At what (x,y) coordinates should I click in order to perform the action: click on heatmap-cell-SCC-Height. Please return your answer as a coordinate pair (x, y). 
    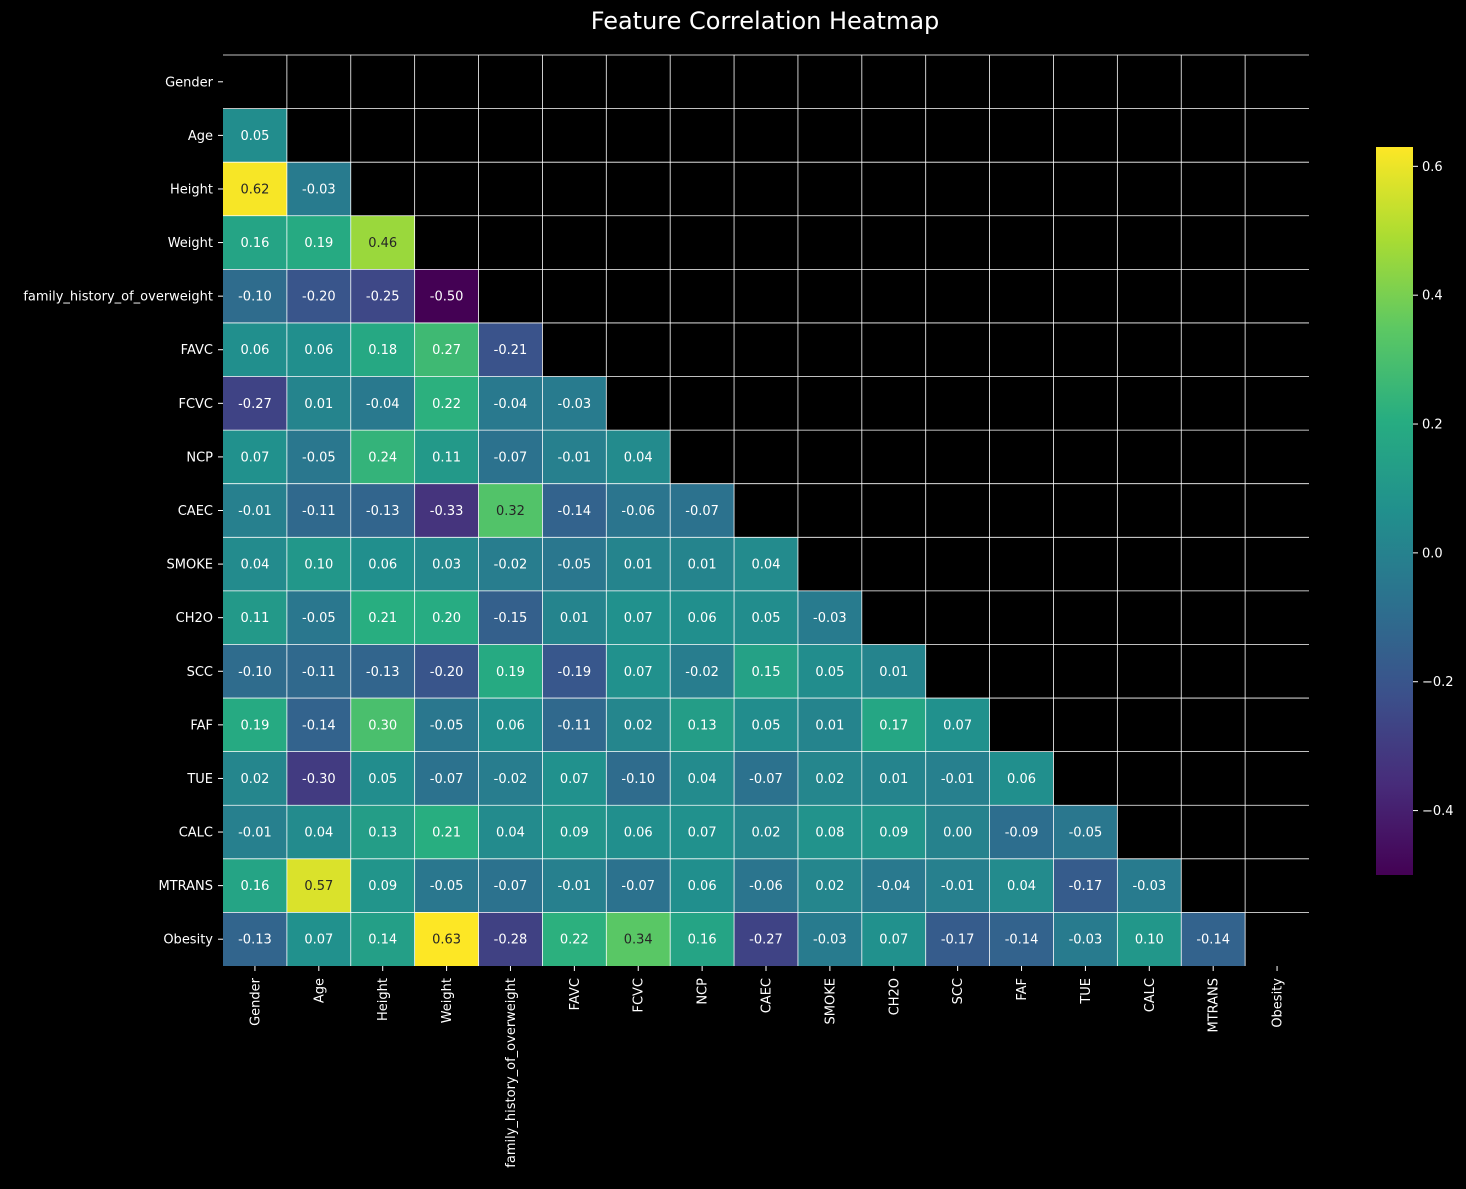
    Looking at the image, I should click on (382, 671).